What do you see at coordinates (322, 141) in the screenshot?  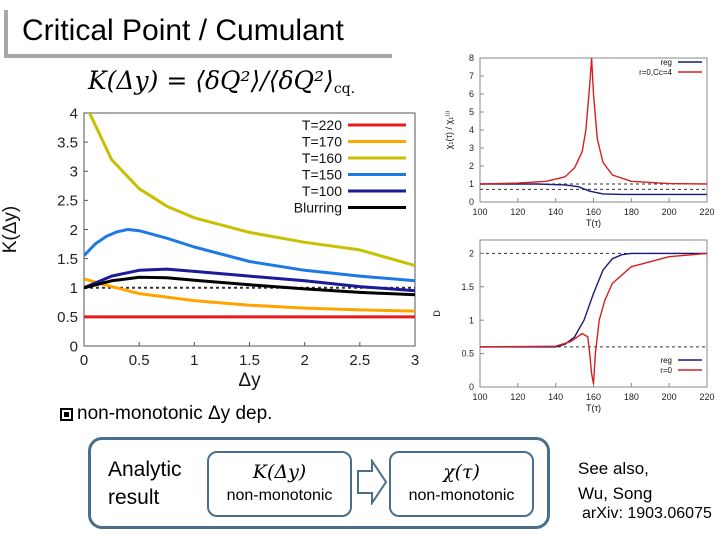 I see `legend-label: T=170` at bounding box center [322, 141].